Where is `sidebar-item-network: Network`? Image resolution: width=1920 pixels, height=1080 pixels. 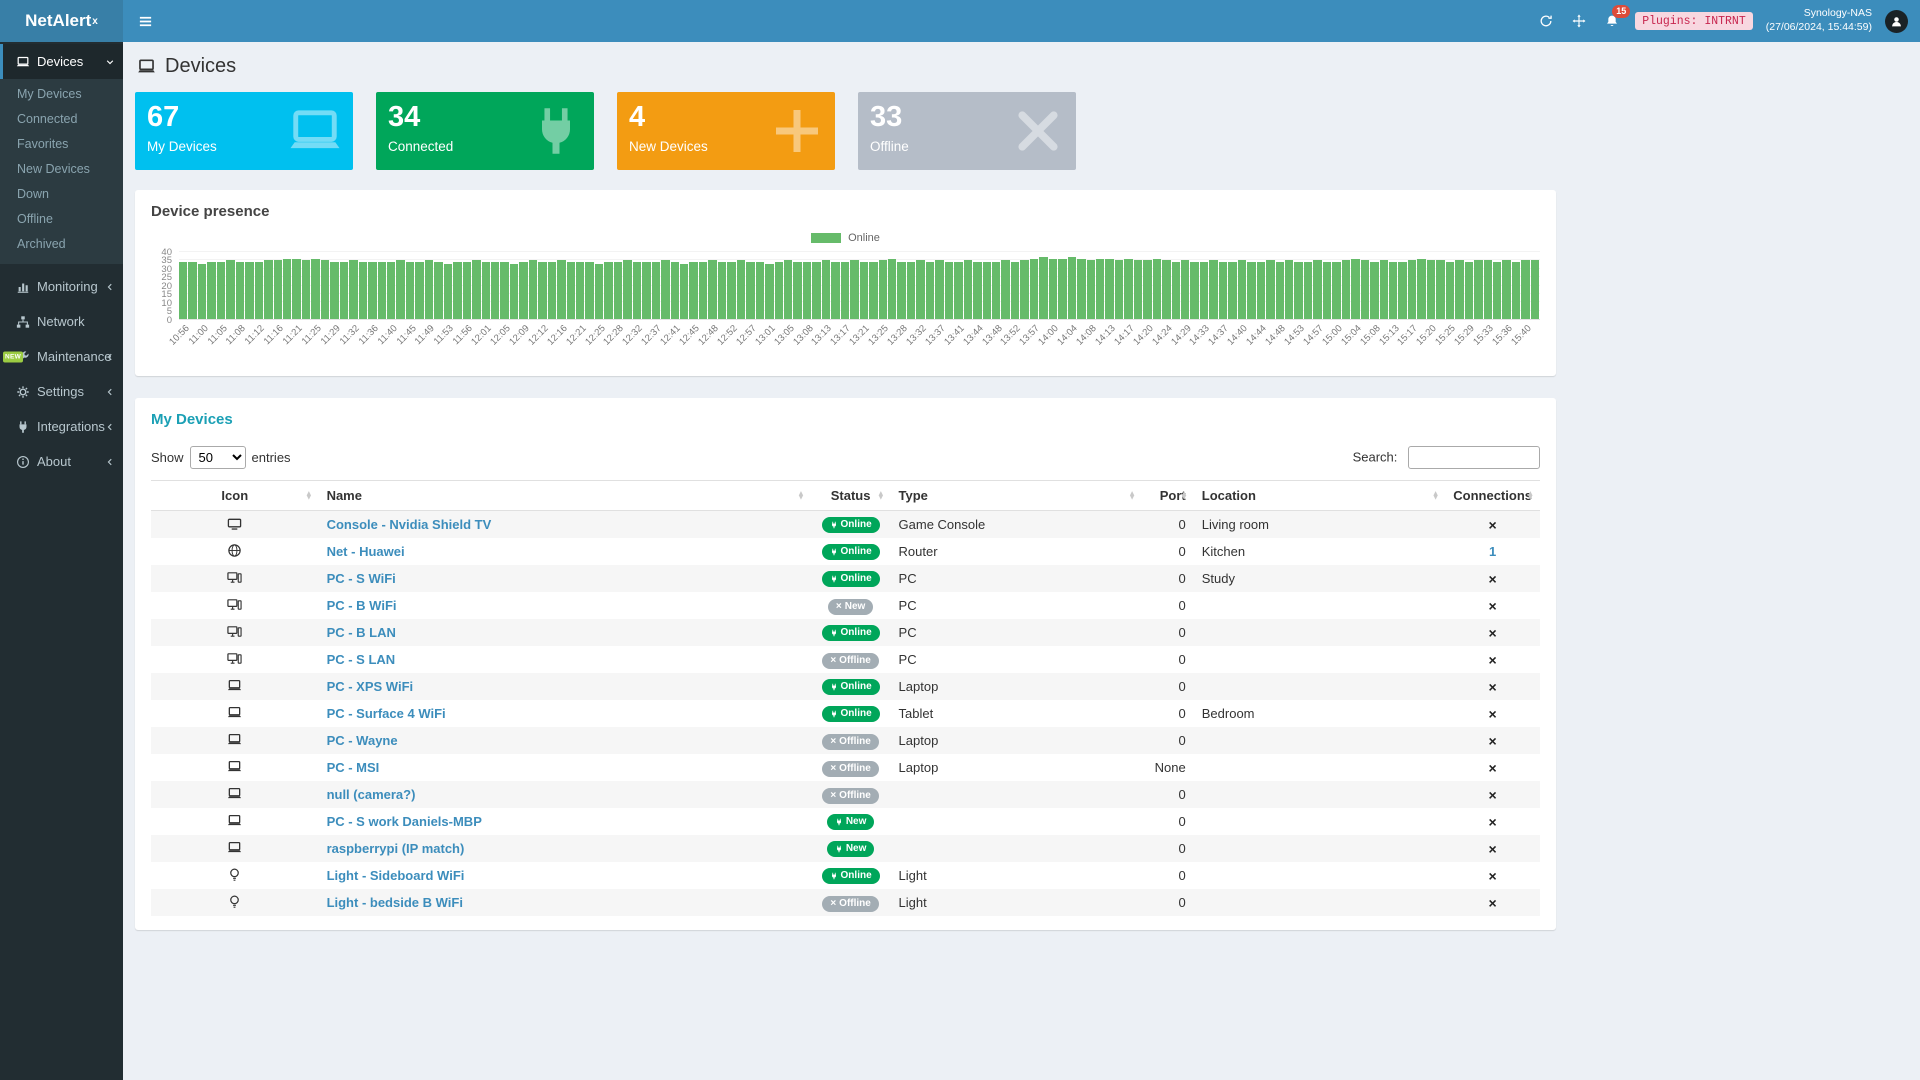 sidebar-item-network: Network is located at coordinates (61, 321).